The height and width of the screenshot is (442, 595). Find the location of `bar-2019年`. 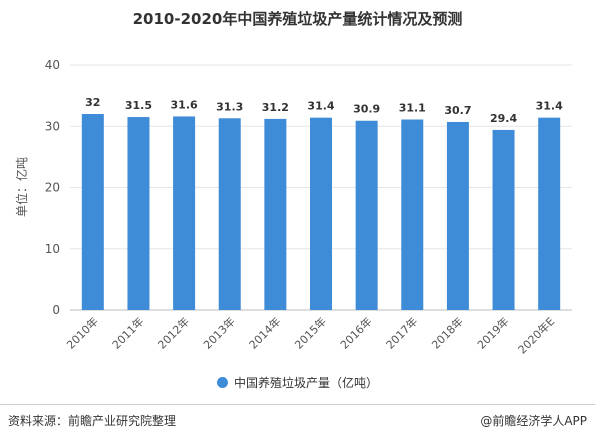

bar-2019年 is located at coordinates (503, 219).